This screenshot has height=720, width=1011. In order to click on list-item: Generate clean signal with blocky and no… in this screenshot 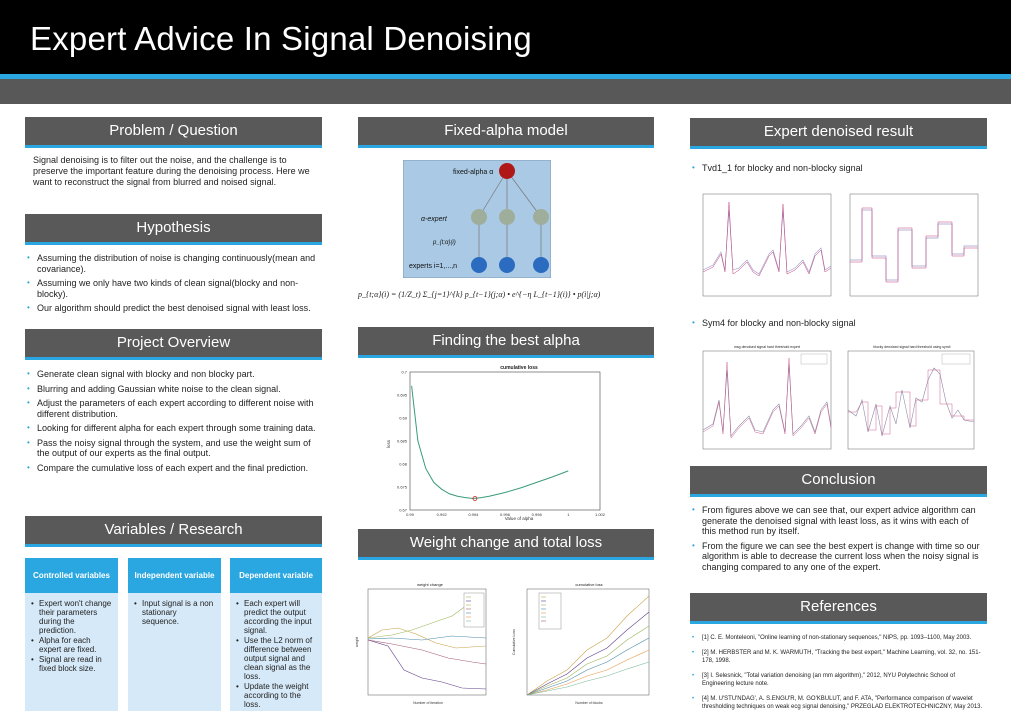, I will do `click(170, 374)`.